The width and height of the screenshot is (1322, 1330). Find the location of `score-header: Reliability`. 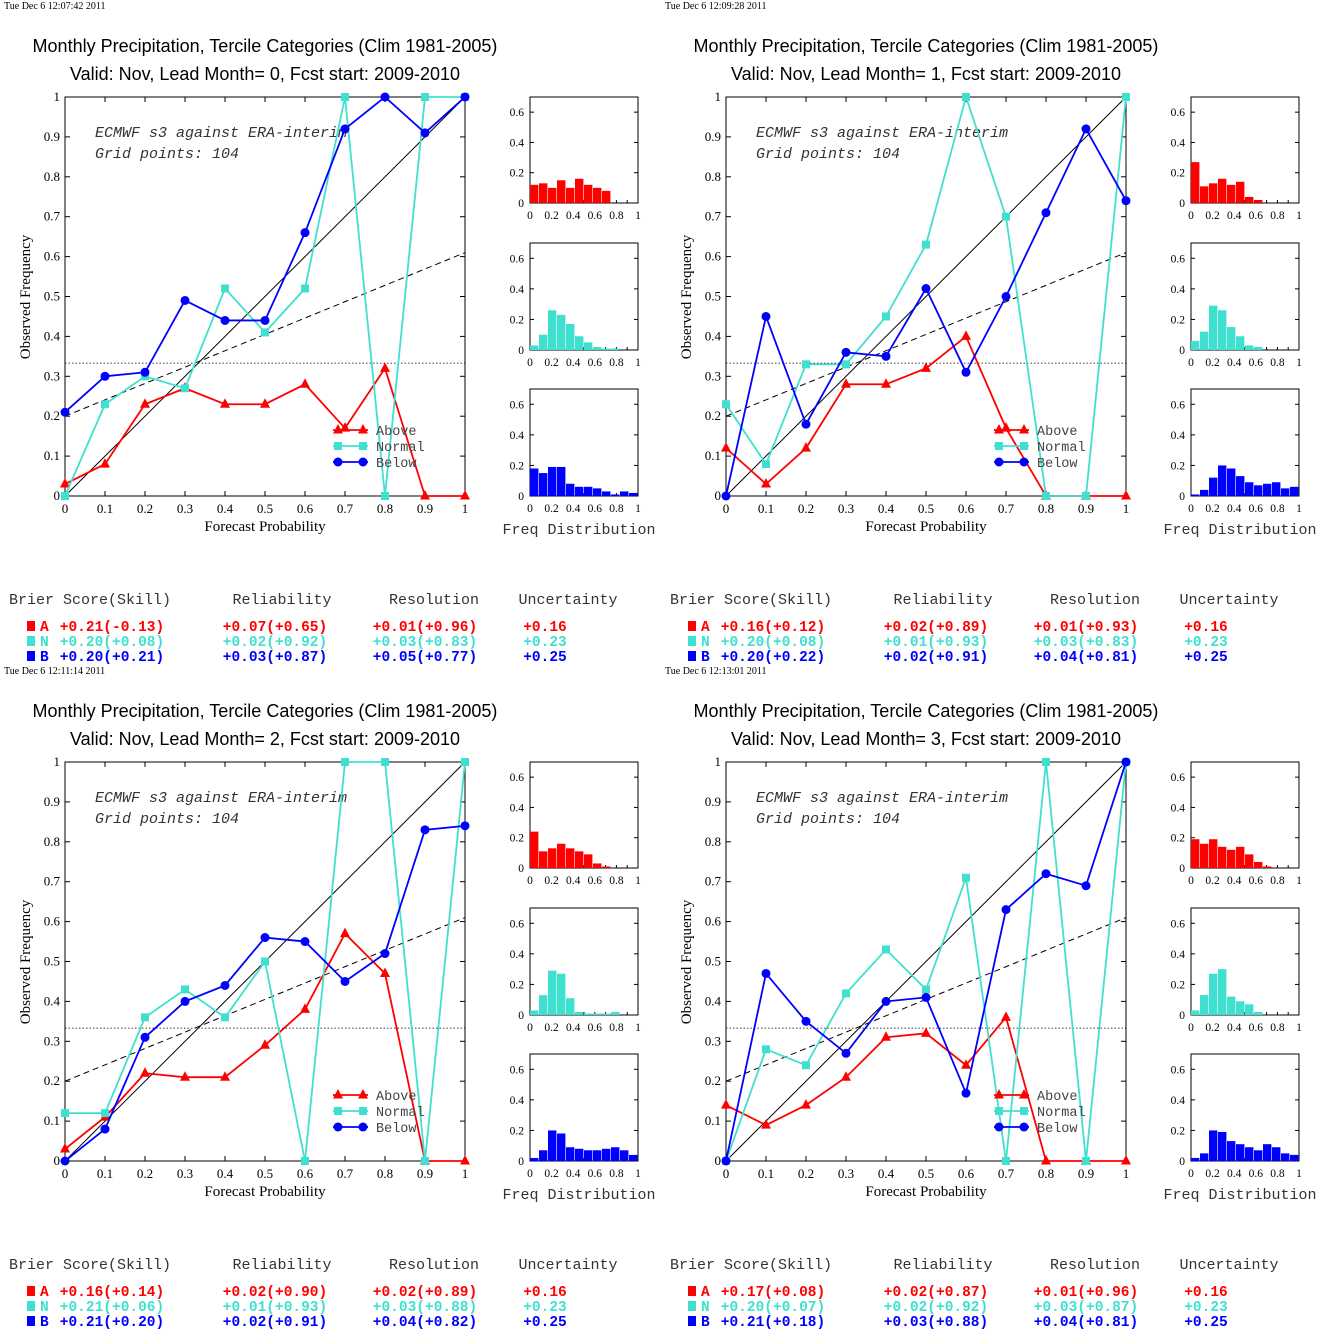

score-header: Reliability is located at coordinates (942, 1265).